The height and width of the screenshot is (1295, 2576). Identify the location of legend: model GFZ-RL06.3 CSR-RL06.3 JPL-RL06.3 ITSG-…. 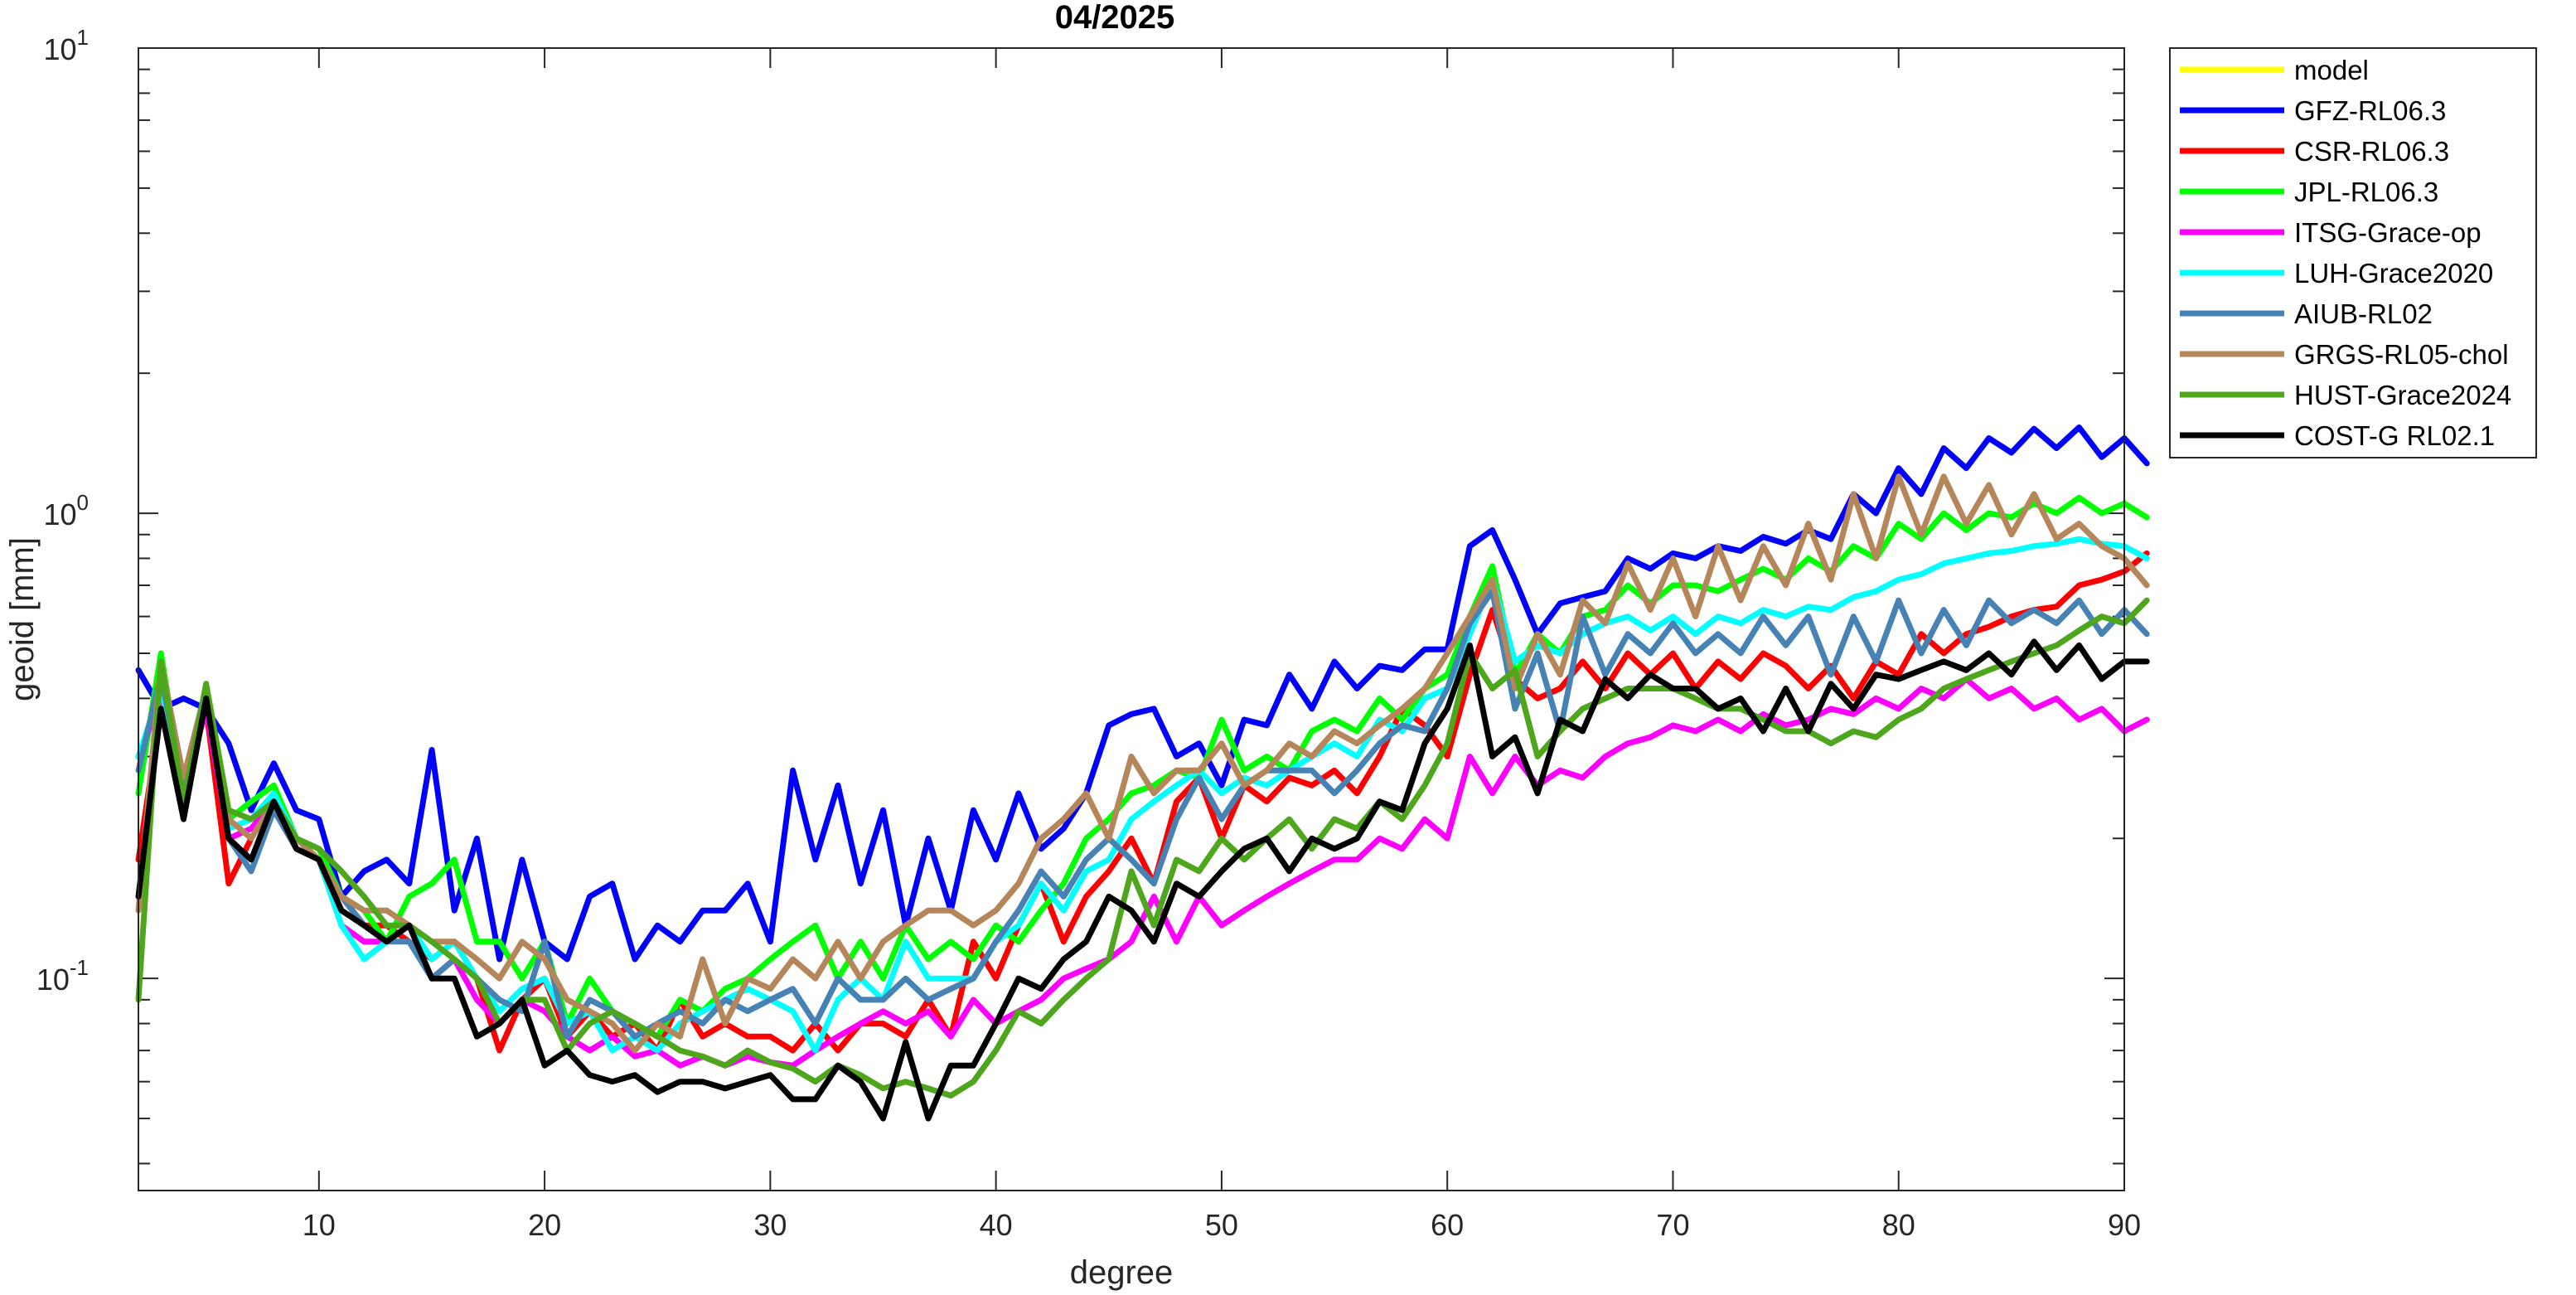
(2353, 252).